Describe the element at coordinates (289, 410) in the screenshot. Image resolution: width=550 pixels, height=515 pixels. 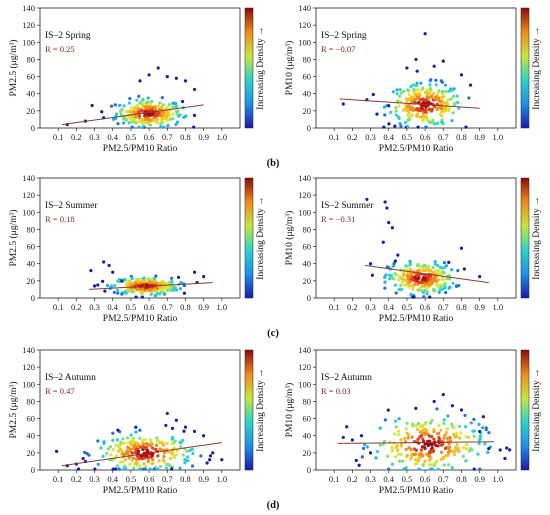
I see `y-axis-label: PM10 (μg/m³)` at that location.